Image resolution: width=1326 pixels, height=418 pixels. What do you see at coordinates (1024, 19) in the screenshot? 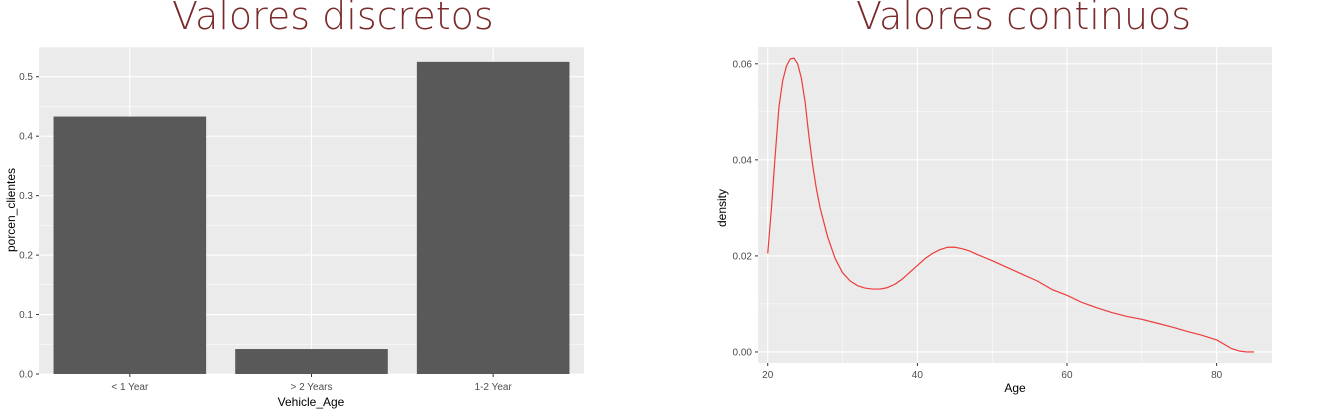
I see `chart-title-continuous: Valores continuos` at bounding box center [1024, 19].